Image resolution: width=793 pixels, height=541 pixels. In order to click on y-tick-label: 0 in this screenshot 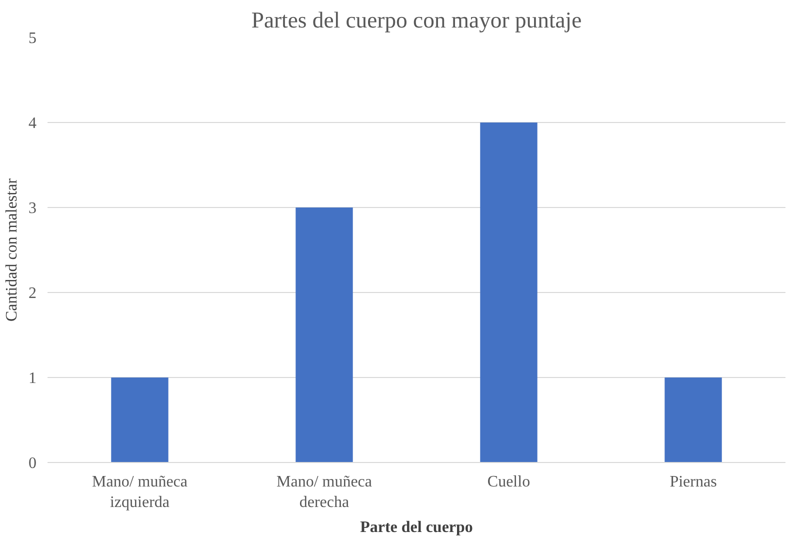, I will do `click(32, 463)`.